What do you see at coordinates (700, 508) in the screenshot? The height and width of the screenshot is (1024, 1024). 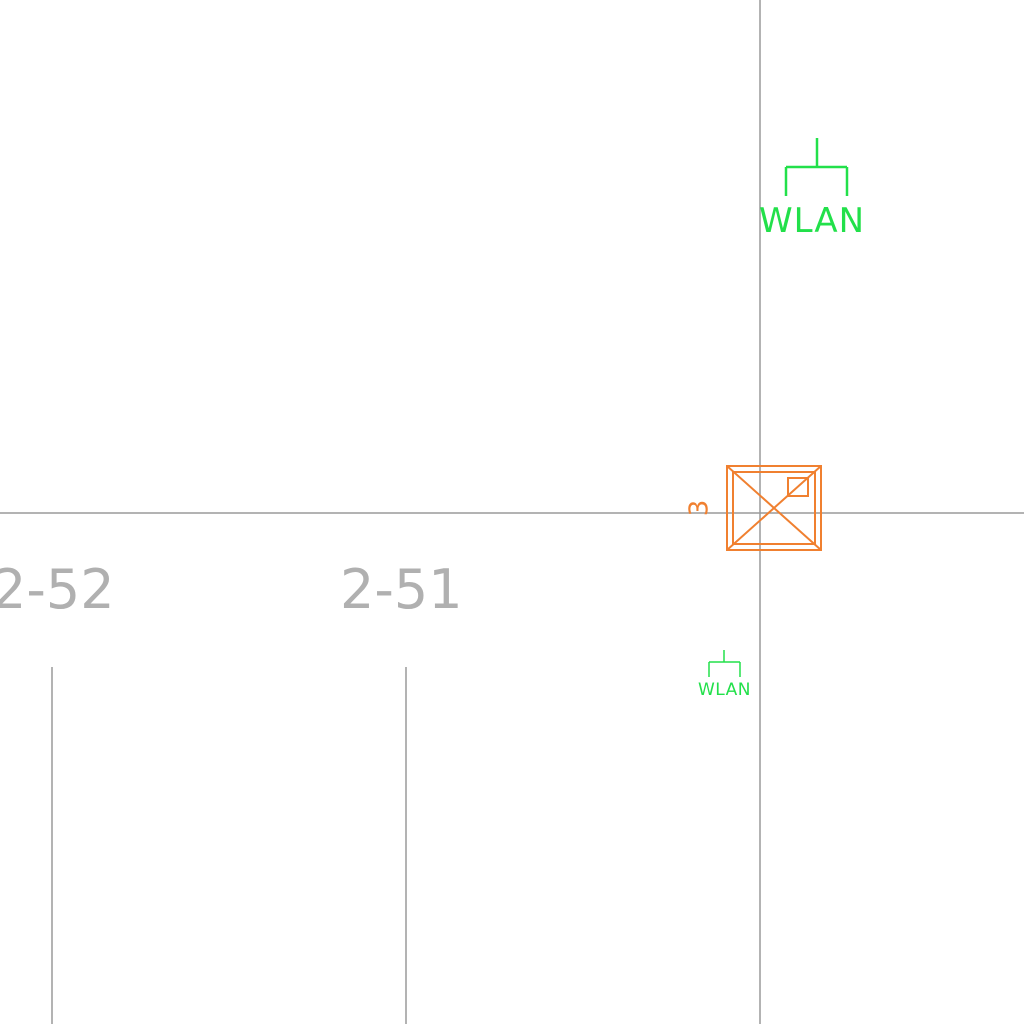 I see `fixture-number-label: 3` at bounding box center [700, 508].